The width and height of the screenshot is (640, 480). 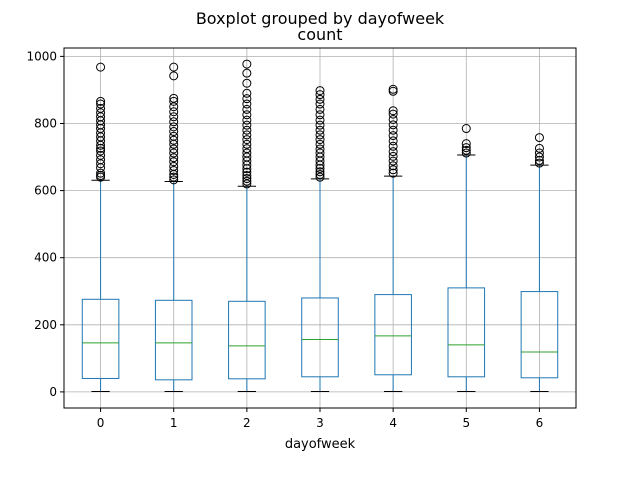 What do you see at coordinates (45, 191) in the screenshot?
I see `y-tick-label: 600` at bounding box center [45, 191].